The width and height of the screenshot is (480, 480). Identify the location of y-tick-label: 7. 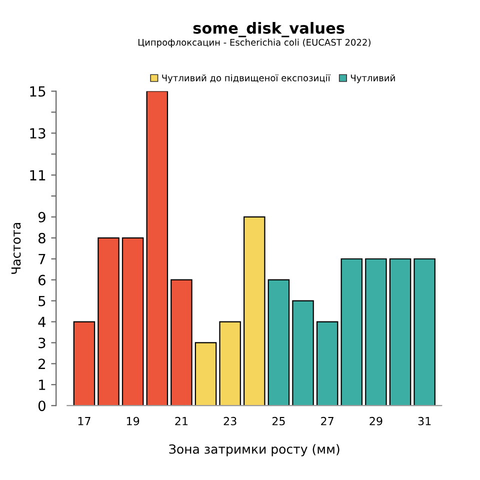
(42, 259).